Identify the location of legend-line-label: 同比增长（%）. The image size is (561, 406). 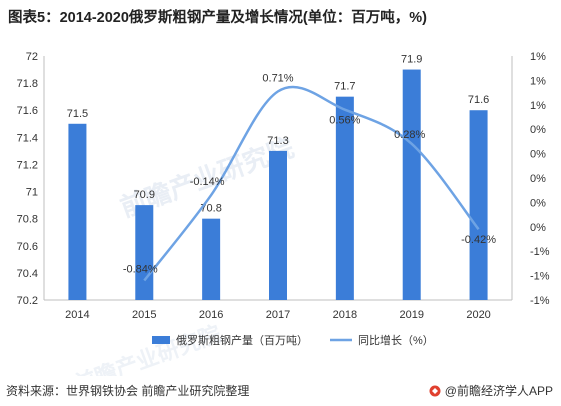
(396, 340).